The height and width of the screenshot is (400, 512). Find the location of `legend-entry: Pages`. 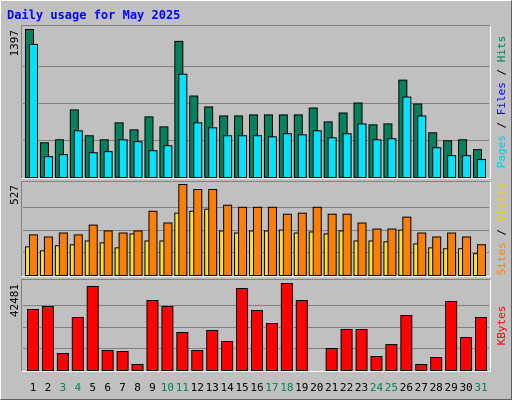

legend-entry: Pages is located at coordinates (501, 151).